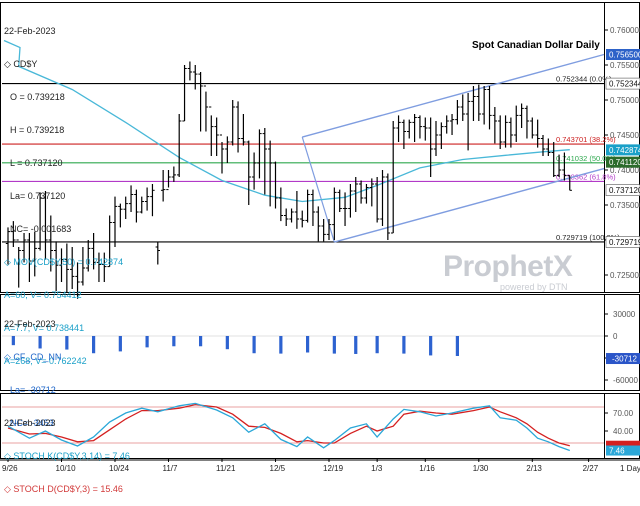 The height and width of the screenshot is (506, 640). What do you see at coordinates (66, 468) in the screenshot?
I see `x-axis-label-1: 10/10` at bounding box center [66, 468].